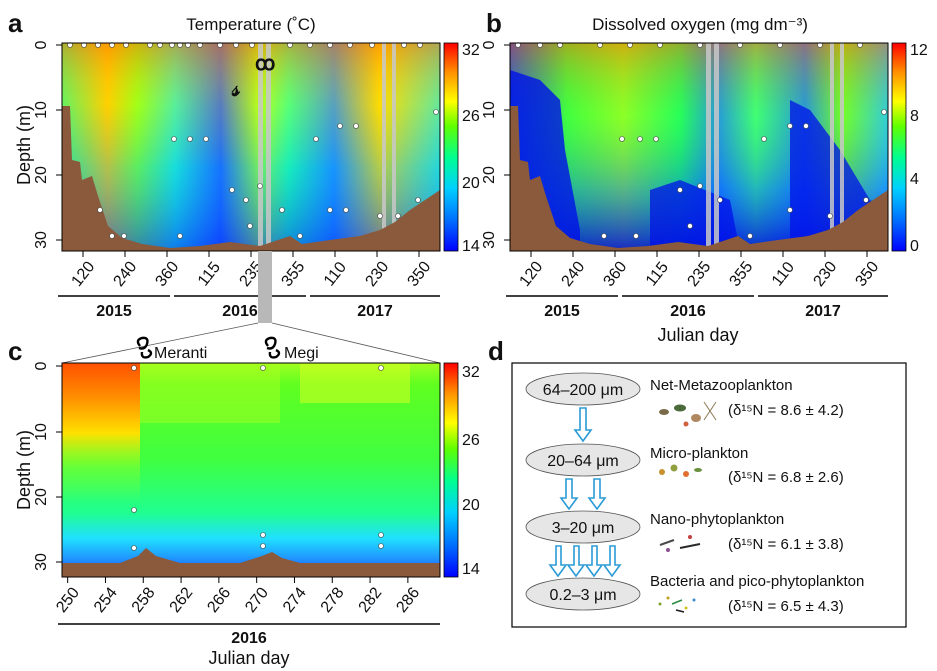 The image size is (937, 671). Describe the element at coordinates (84, 274) in the screenshot. I see `x-tick-label: 120` at that location.